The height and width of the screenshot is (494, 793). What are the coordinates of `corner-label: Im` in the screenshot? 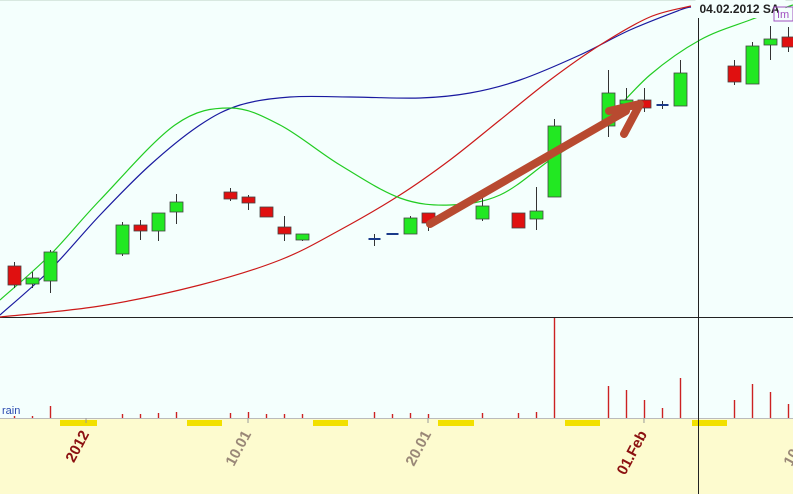 It's located at (783, 15).